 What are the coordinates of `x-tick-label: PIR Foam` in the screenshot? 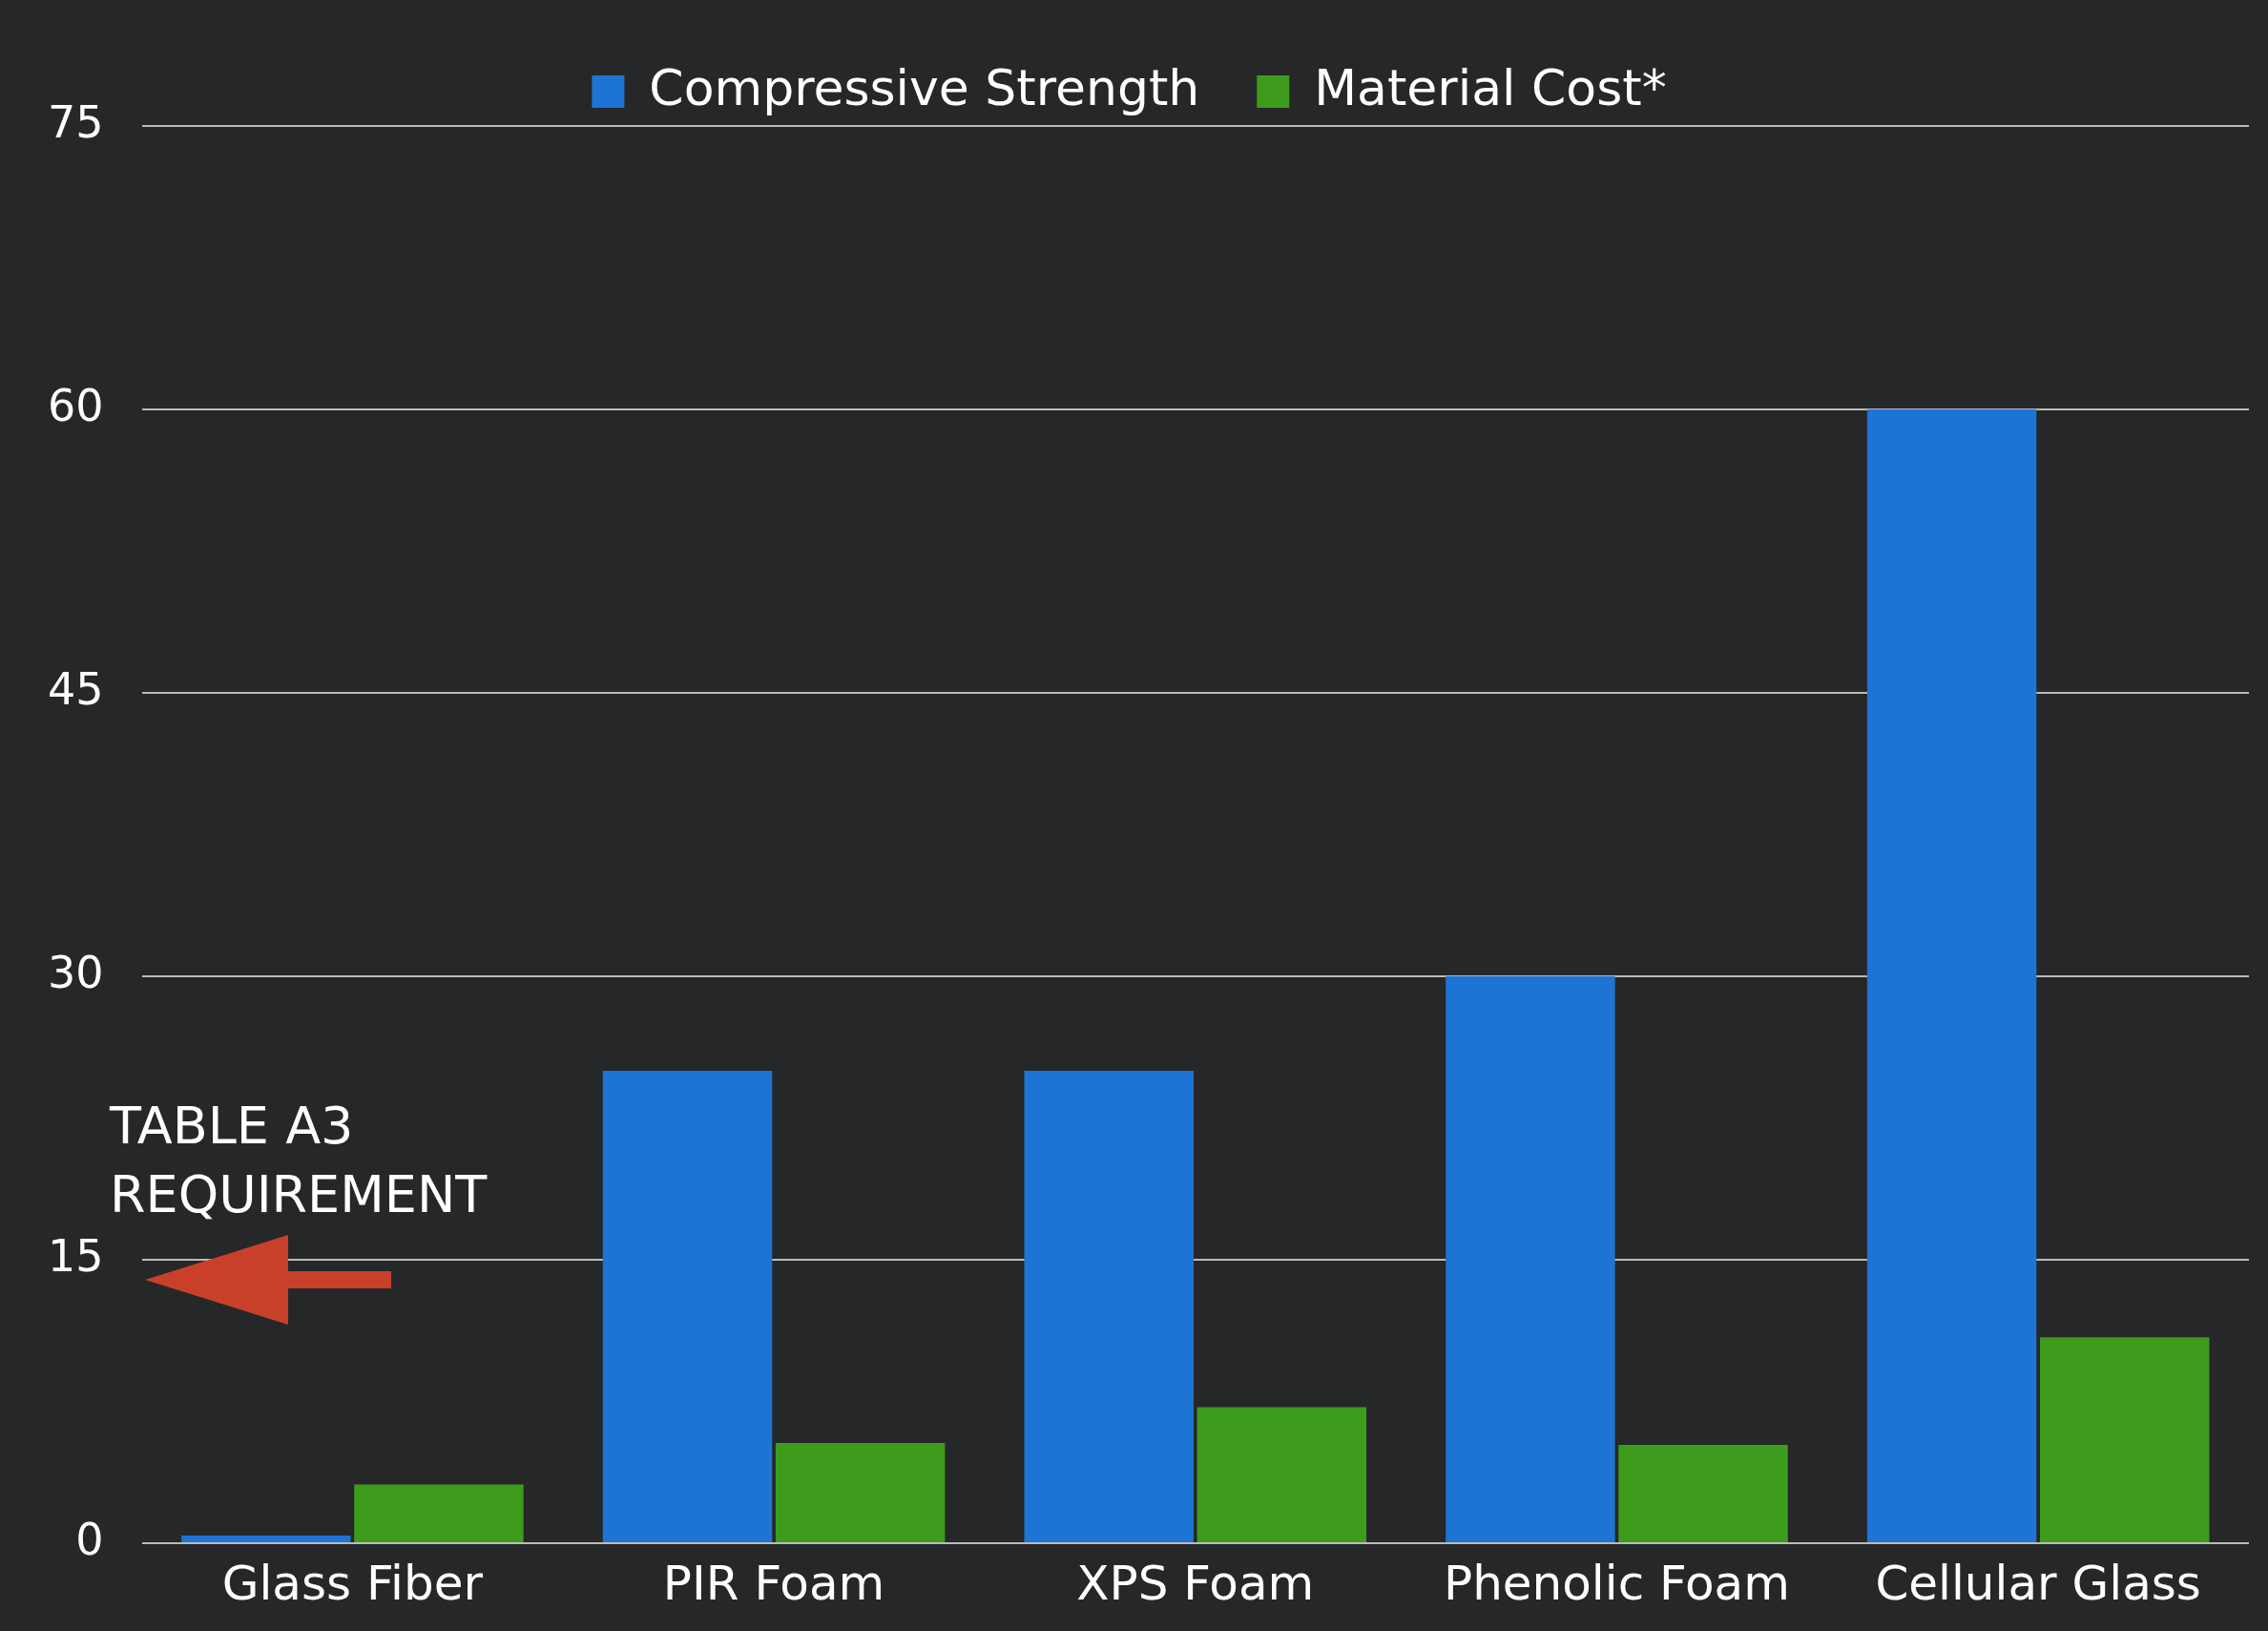 It's located at (773, 1583).